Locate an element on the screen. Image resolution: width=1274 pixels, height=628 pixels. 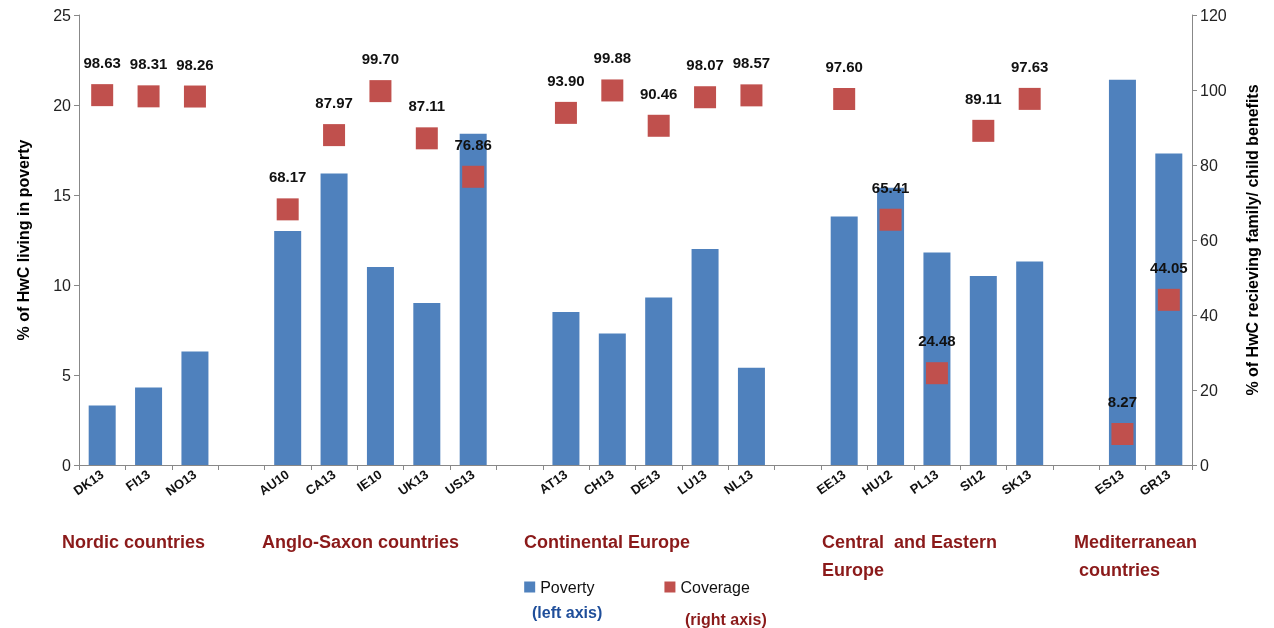
legend-label: Poverty is located at coordinates (567, 587).